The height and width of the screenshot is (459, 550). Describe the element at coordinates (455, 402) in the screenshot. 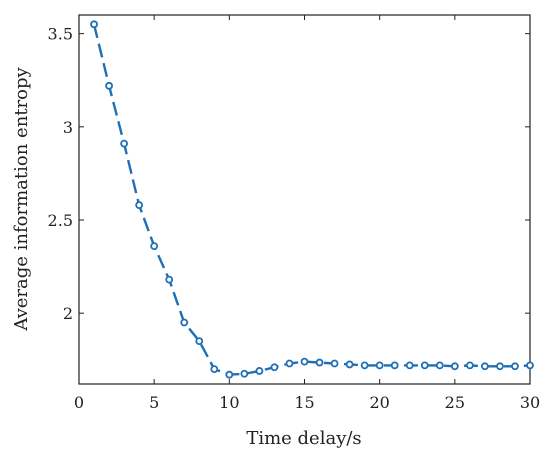

I see `x-tick-label: 25` at that location.